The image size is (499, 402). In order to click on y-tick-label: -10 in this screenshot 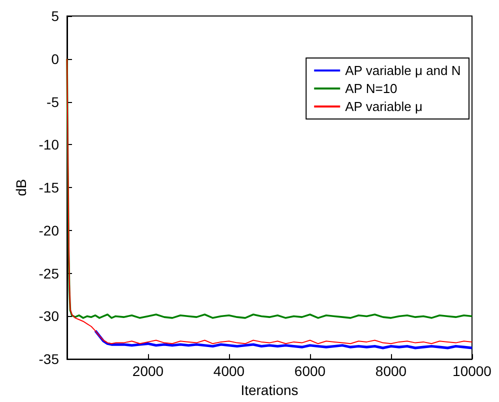, I will do `click(49, 144)`.